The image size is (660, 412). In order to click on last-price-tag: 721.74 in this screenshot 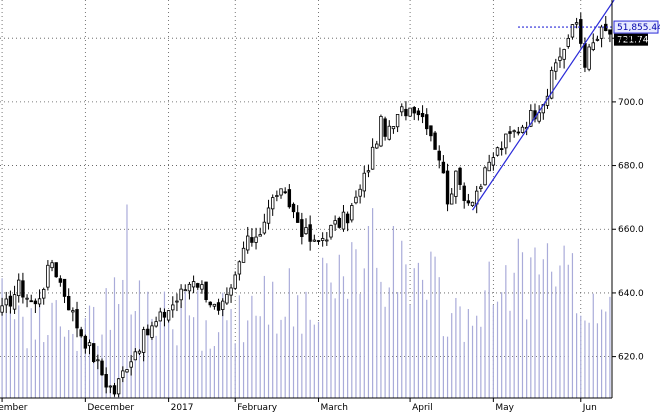, I will do `click(631, 39)`.